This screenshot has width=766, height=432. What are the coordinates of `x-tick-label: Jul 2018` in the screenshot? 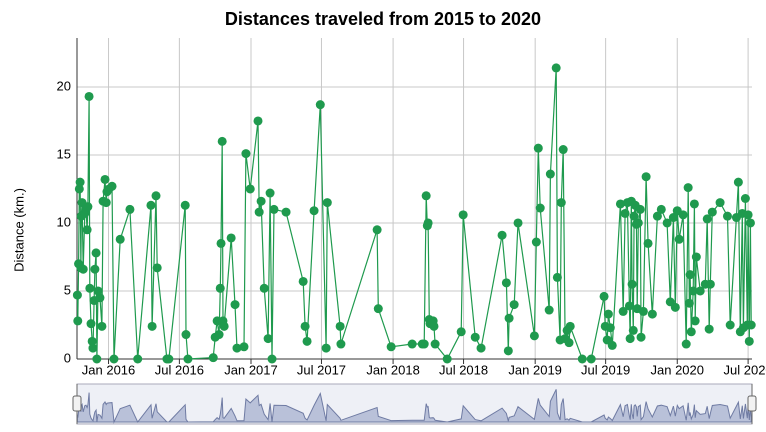 It's located at (463, 369).